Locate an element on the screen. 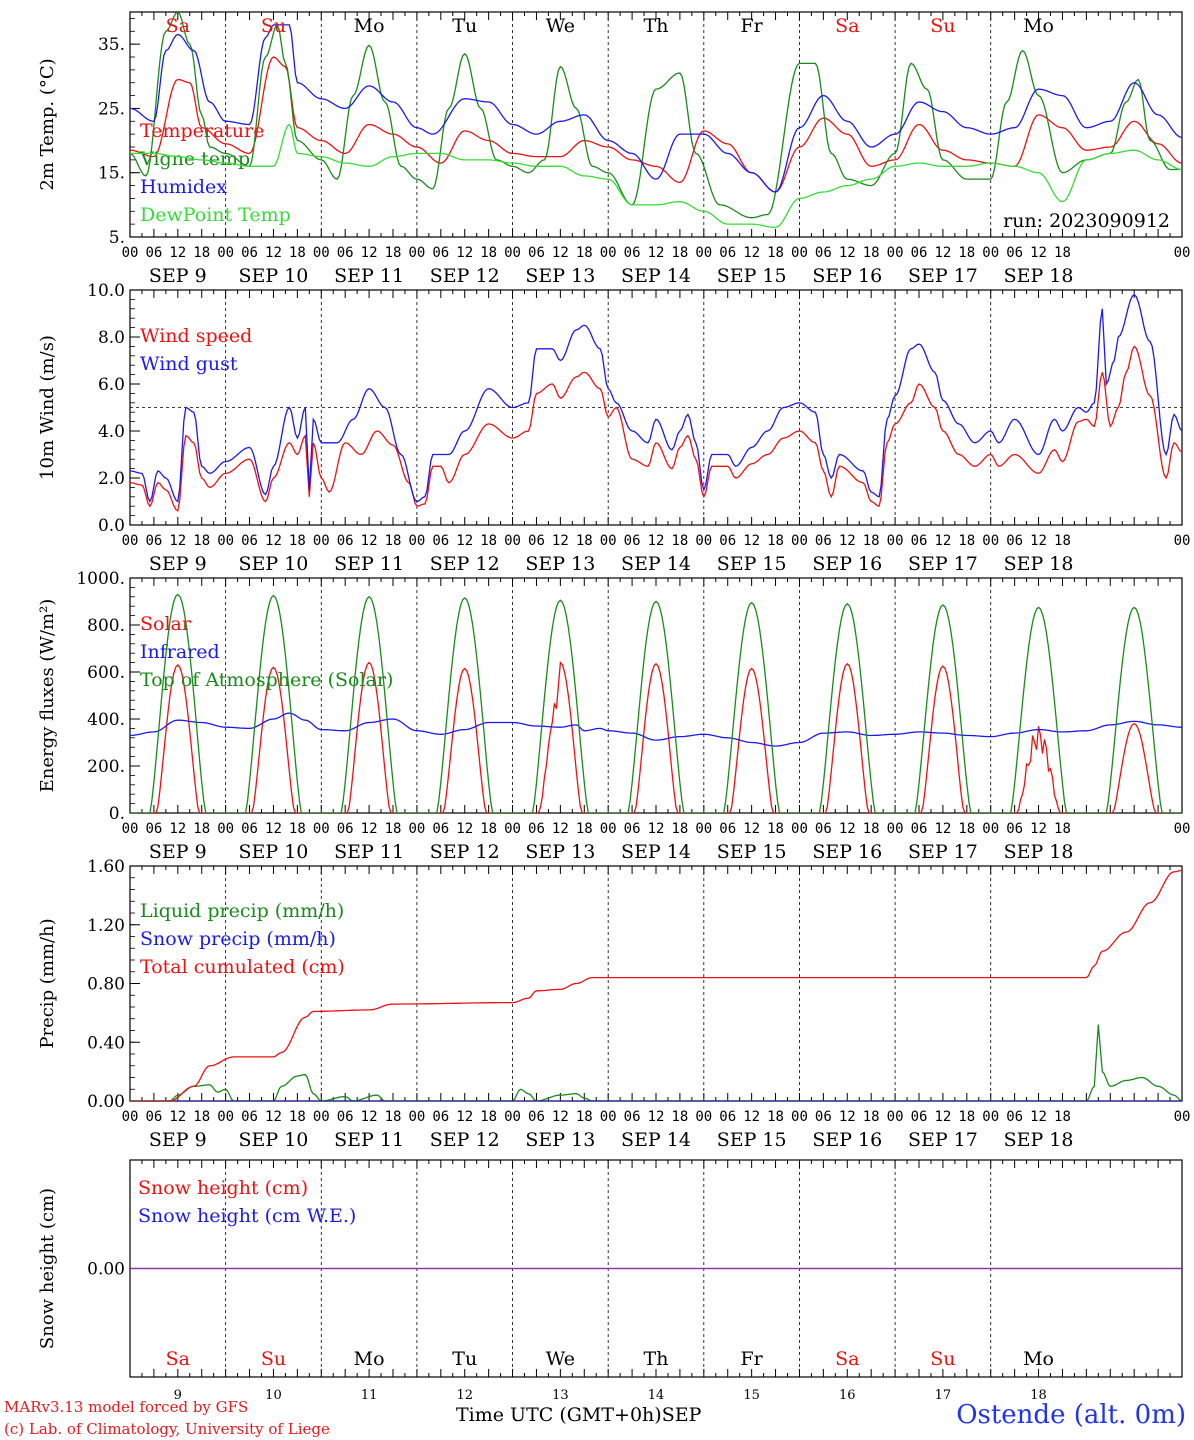 This screenshot has width=1194, height=1440. date-label: SEP 15 is located at coordinates (752, 852).